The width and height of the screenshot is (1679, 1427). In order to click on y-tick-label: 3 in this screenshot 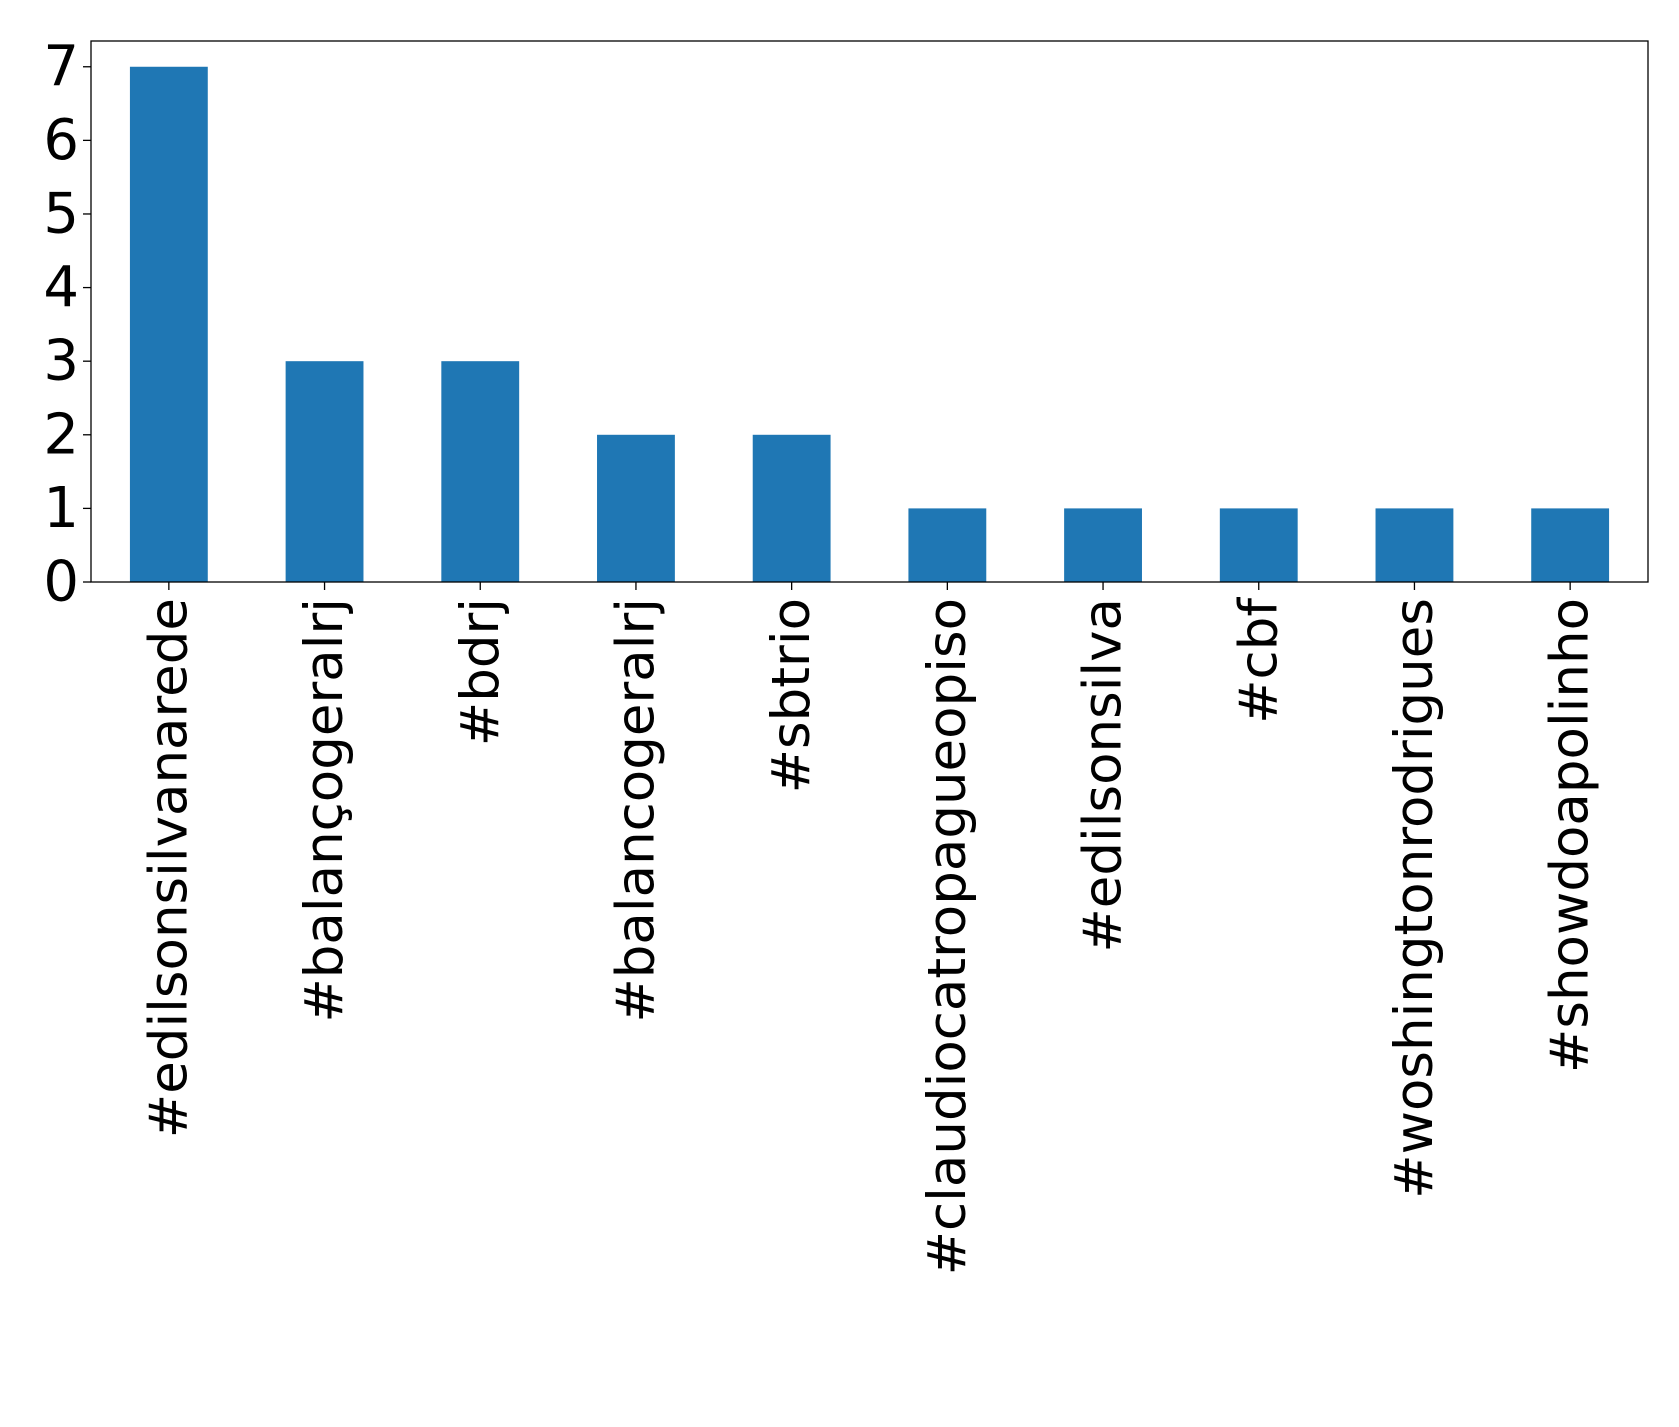, I will do `click(61, 361)`.